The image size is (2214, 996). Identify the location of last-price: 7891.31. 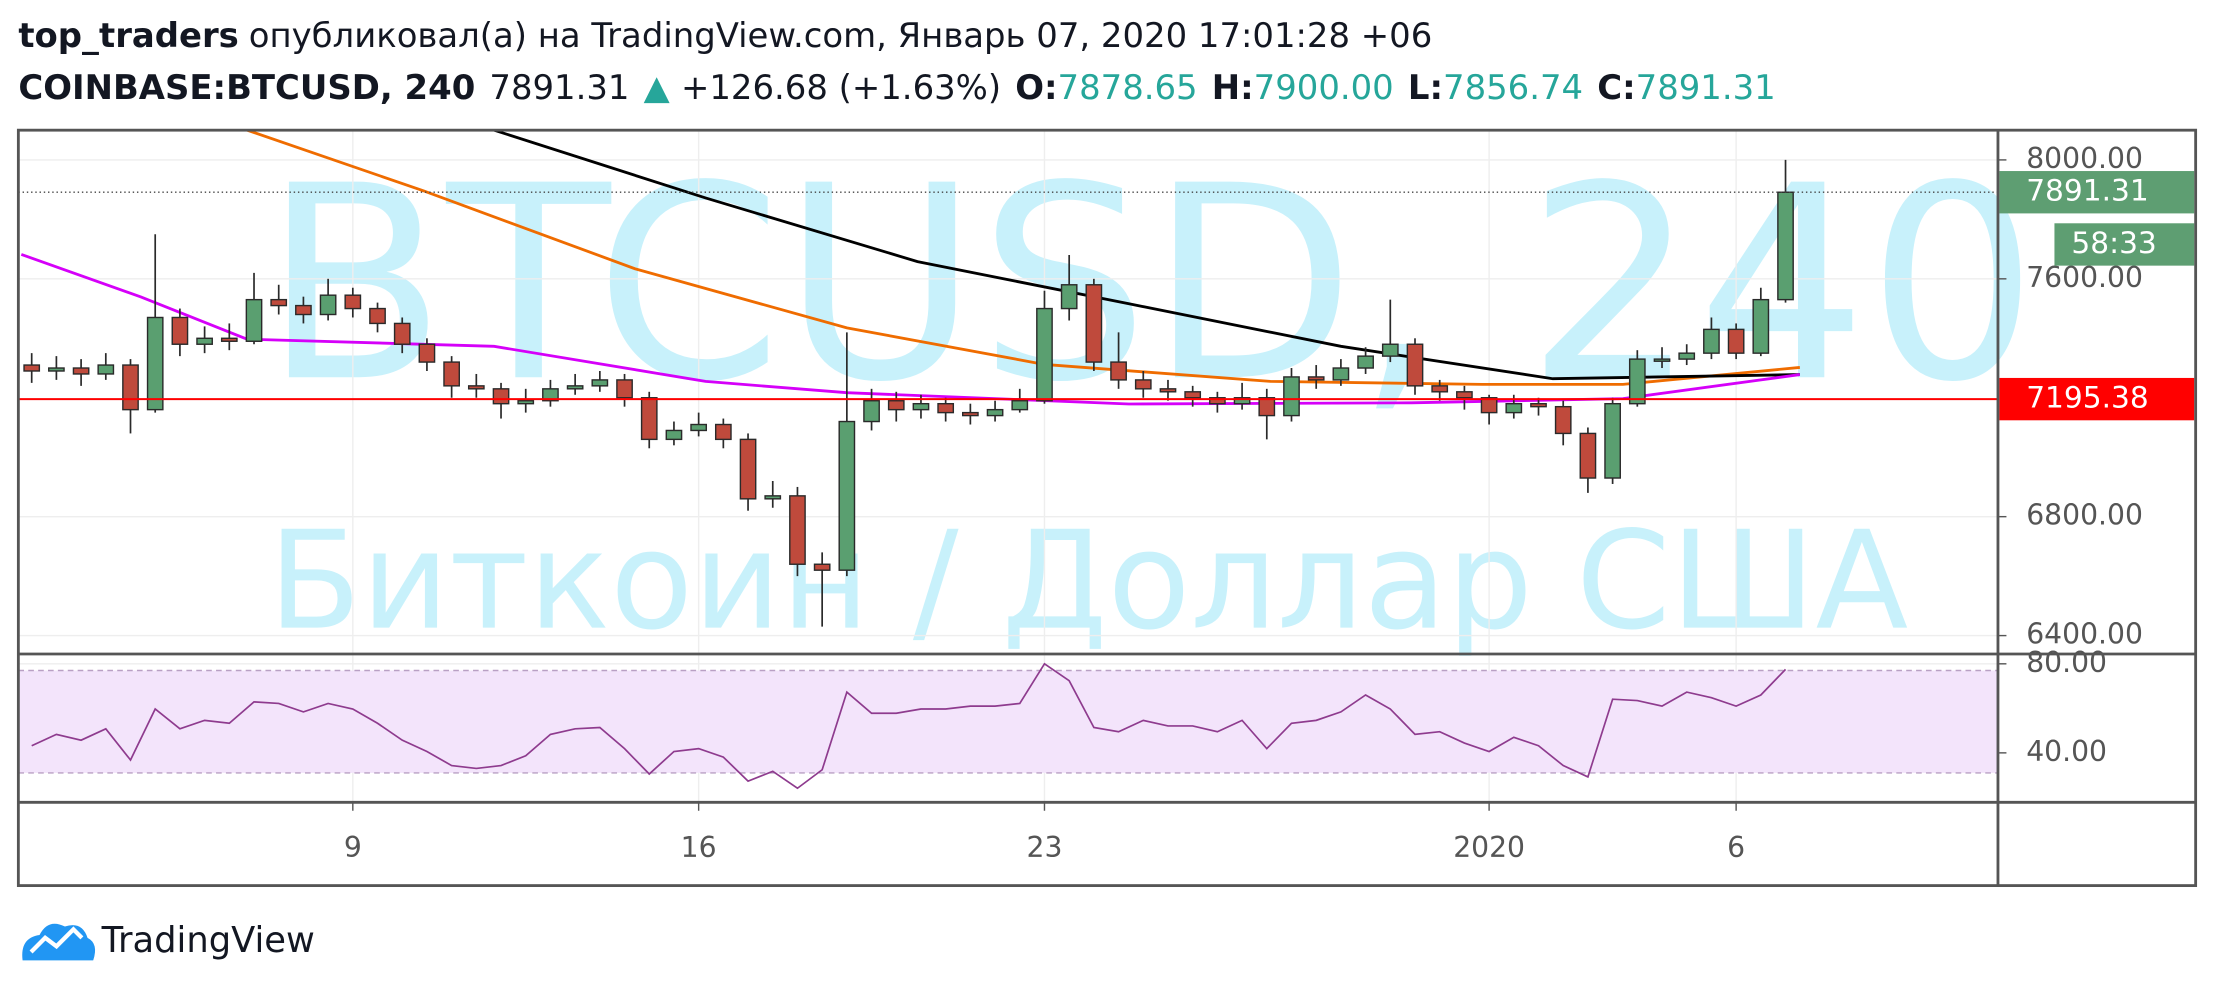
(559, 87).